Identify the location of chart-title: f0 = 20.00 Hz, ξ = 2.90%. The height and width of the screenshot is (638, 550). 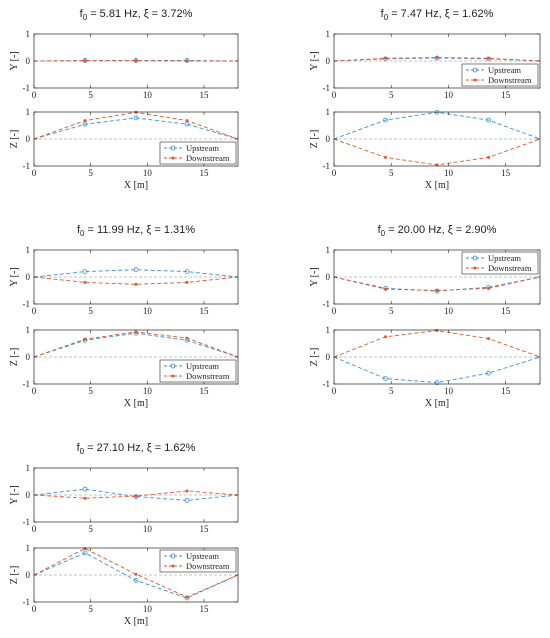
(437, 231).